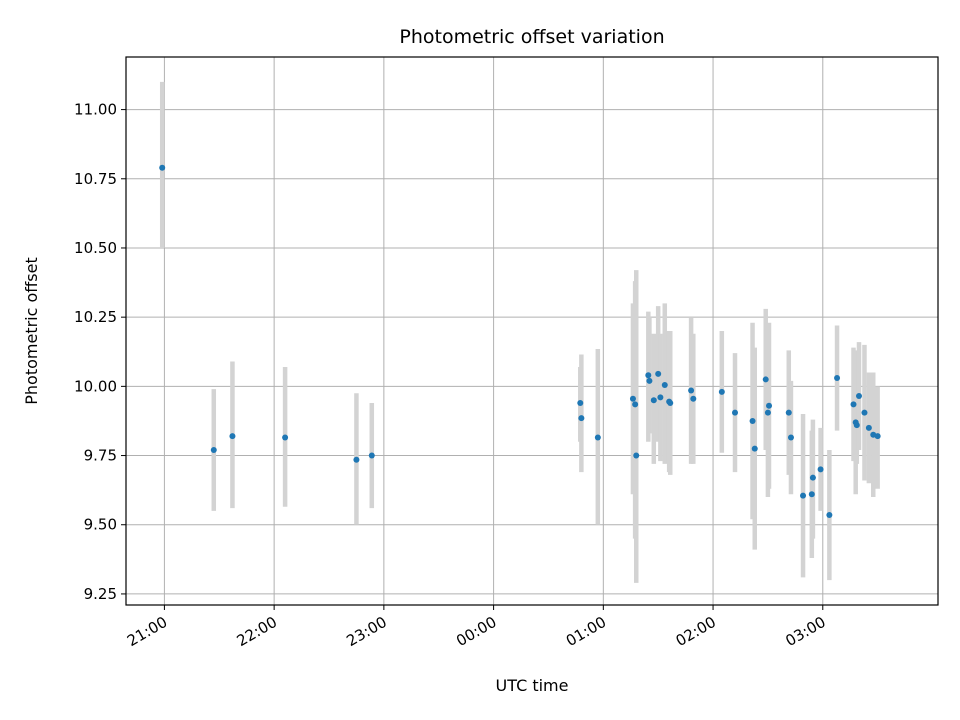 This screenshot has width=960, height=720. I want to click on y-tick-label: 10.50, so click(95, 248).